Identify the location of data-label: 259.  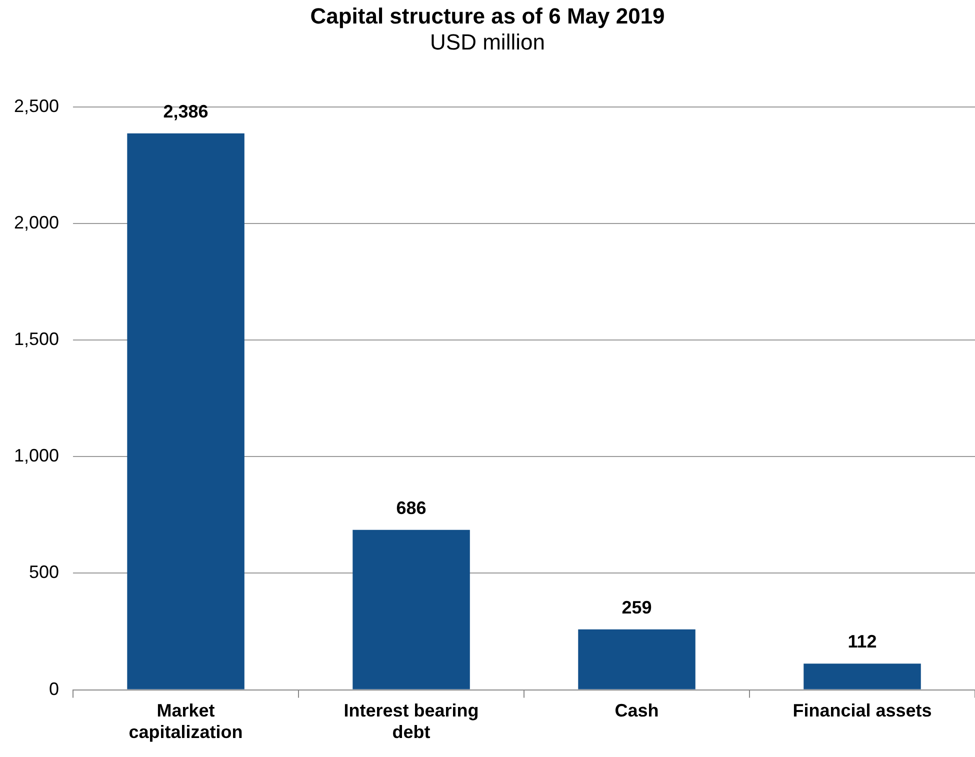
(637, 607).